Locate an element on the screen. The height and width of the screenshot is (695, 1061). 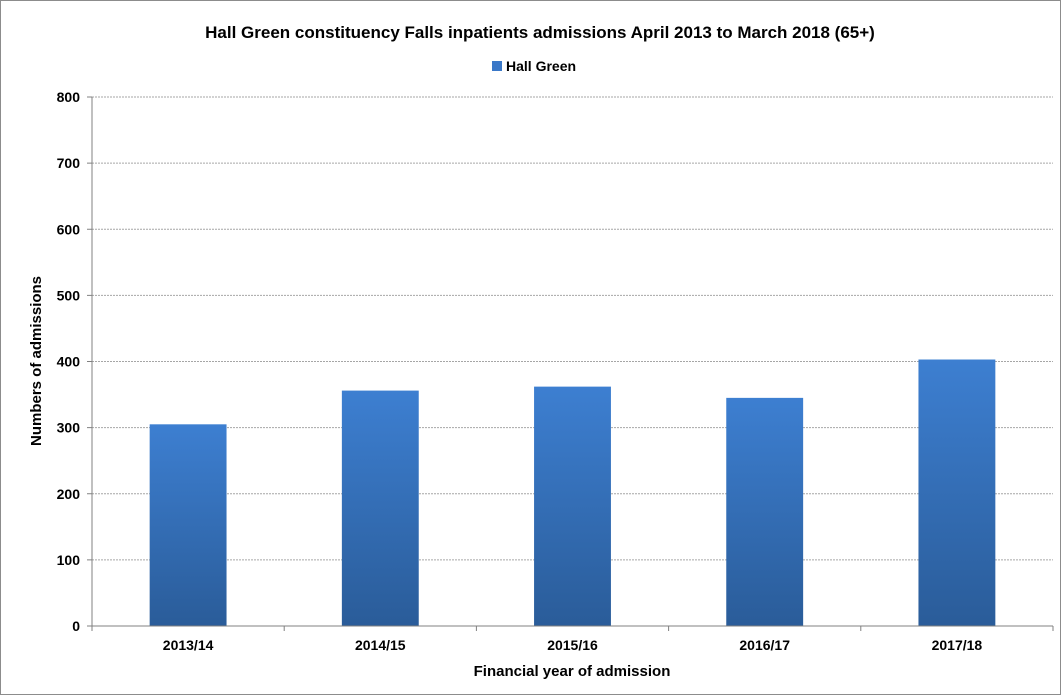
x-axis-ticks: 2013/14 2014/15 2015/16 2016/17 2017/18 is located at coordinates (572, 639).